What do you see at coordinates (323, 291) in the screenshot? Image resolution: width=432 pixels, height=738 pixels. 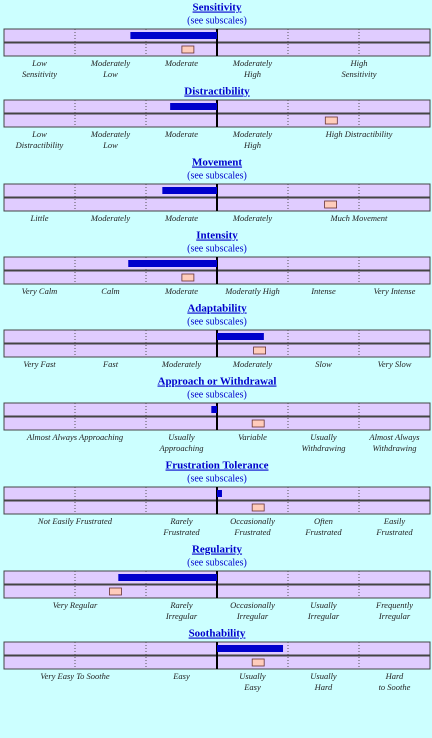 I see `scale-label: Intense` at bounding box center [323, 291].